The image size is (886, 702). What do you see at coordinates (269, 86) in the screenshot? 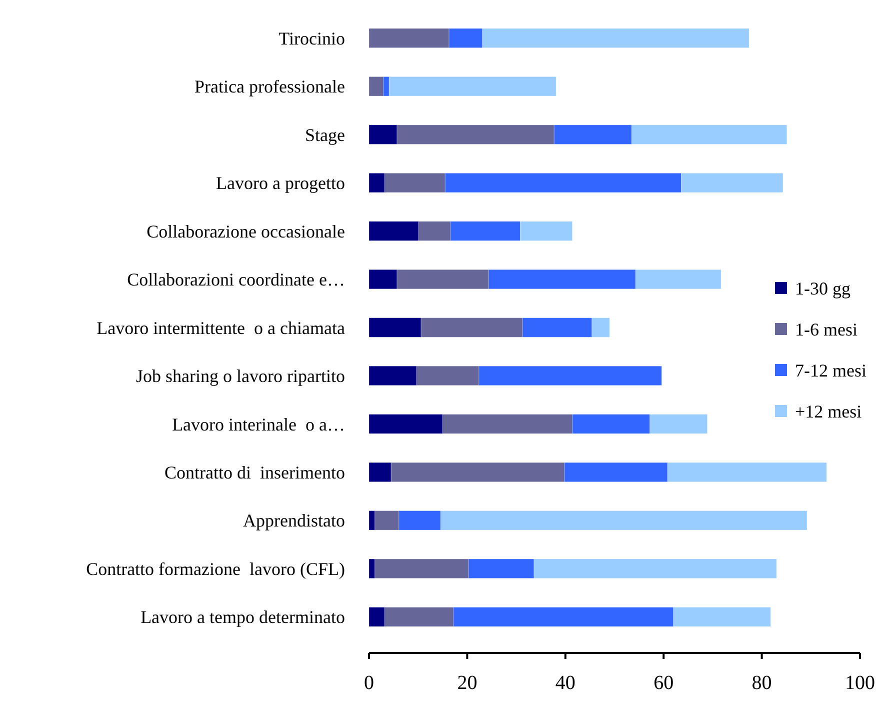
I see `y-tick-label: Pratica professionale` at bounding box center [269, 86].